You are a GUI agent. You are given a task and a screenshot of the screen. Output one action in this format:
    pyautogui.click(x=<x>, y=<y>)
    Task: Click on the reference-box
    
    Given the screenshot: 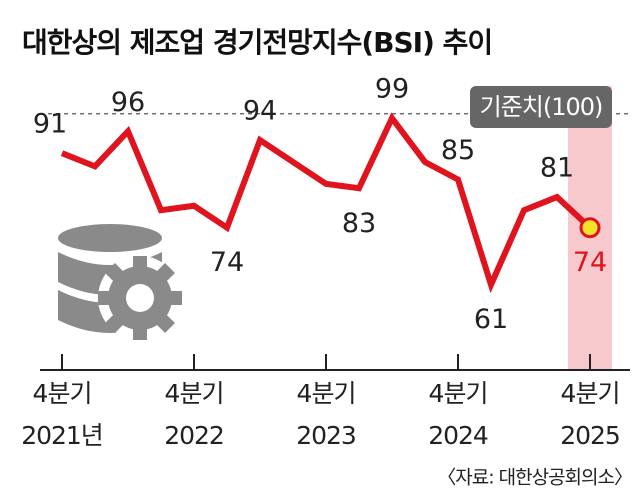 What is the action you would take?
    pyautogui.click(x=541, y=107)
    